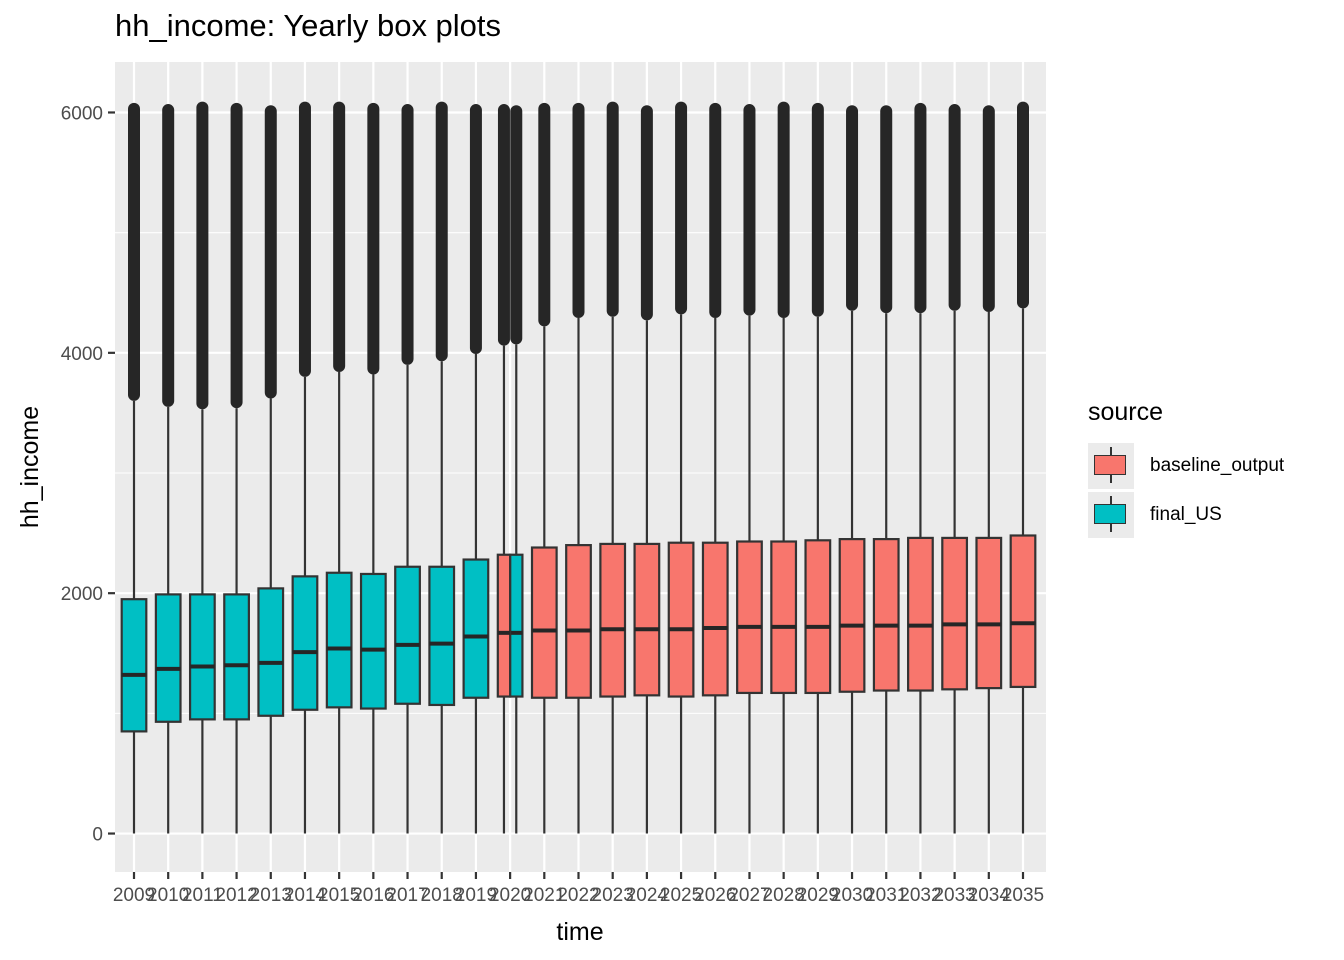  Describe the element at coordinates (82, 354) in the screenshot. I see `y-tick-label: 4000` at that location.